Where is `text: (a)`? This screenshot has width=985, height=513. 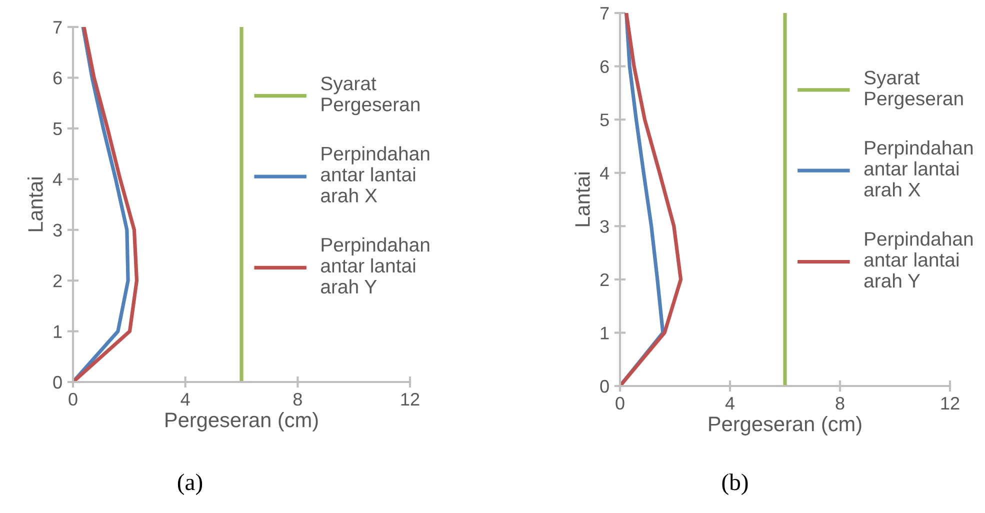 text: (a) is located at coordinates (190, 484).